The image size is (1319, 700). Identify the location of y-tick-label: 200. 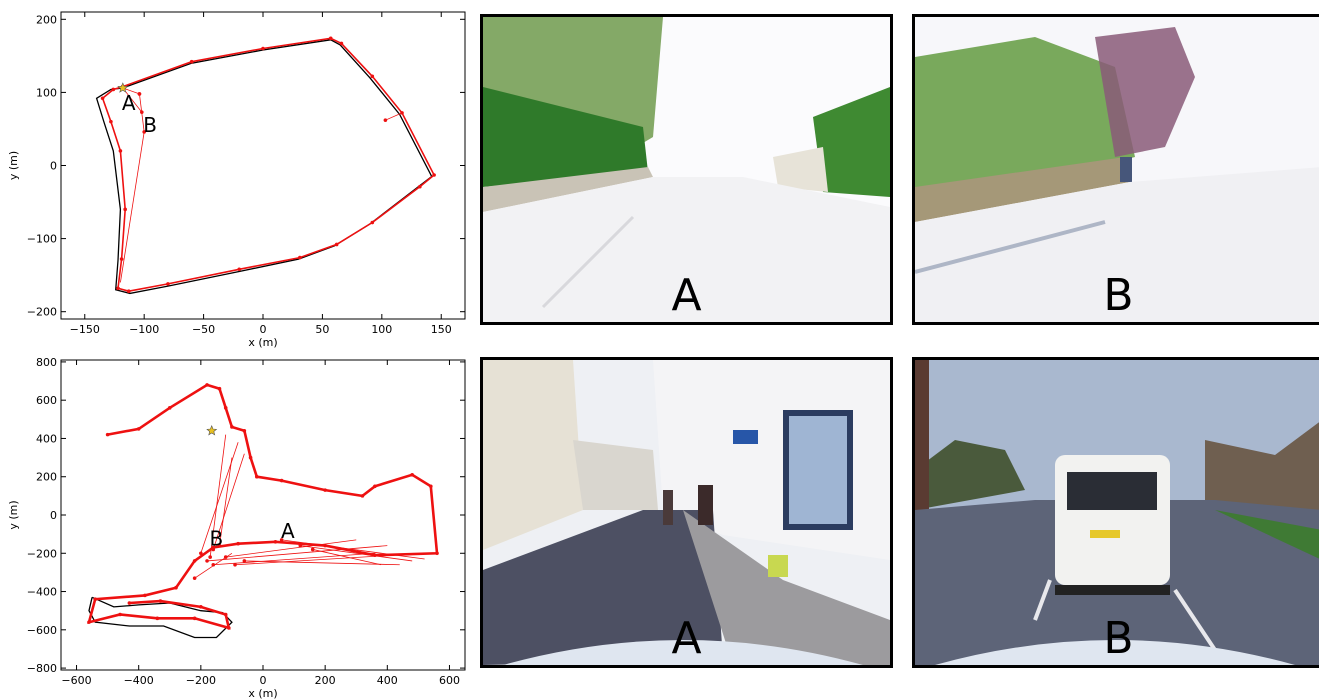
(46, 19).